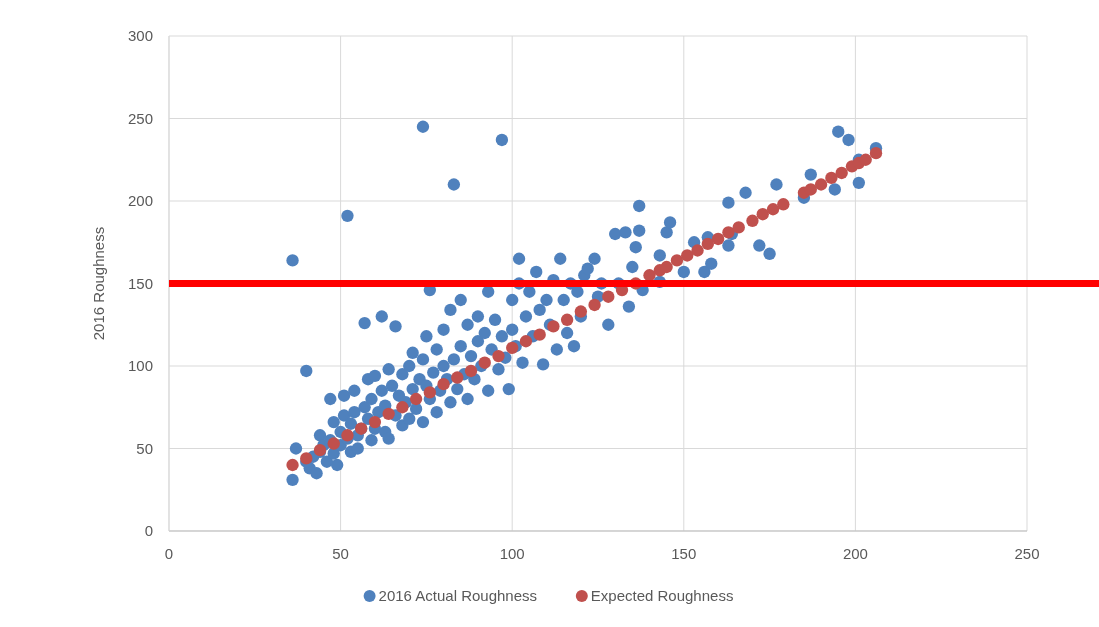 The image size is (1099, 627). What do you see at coordinates (148, 530) in the screenshot?
I see `y-tick-label: 0` at bounding box center [148, 530].